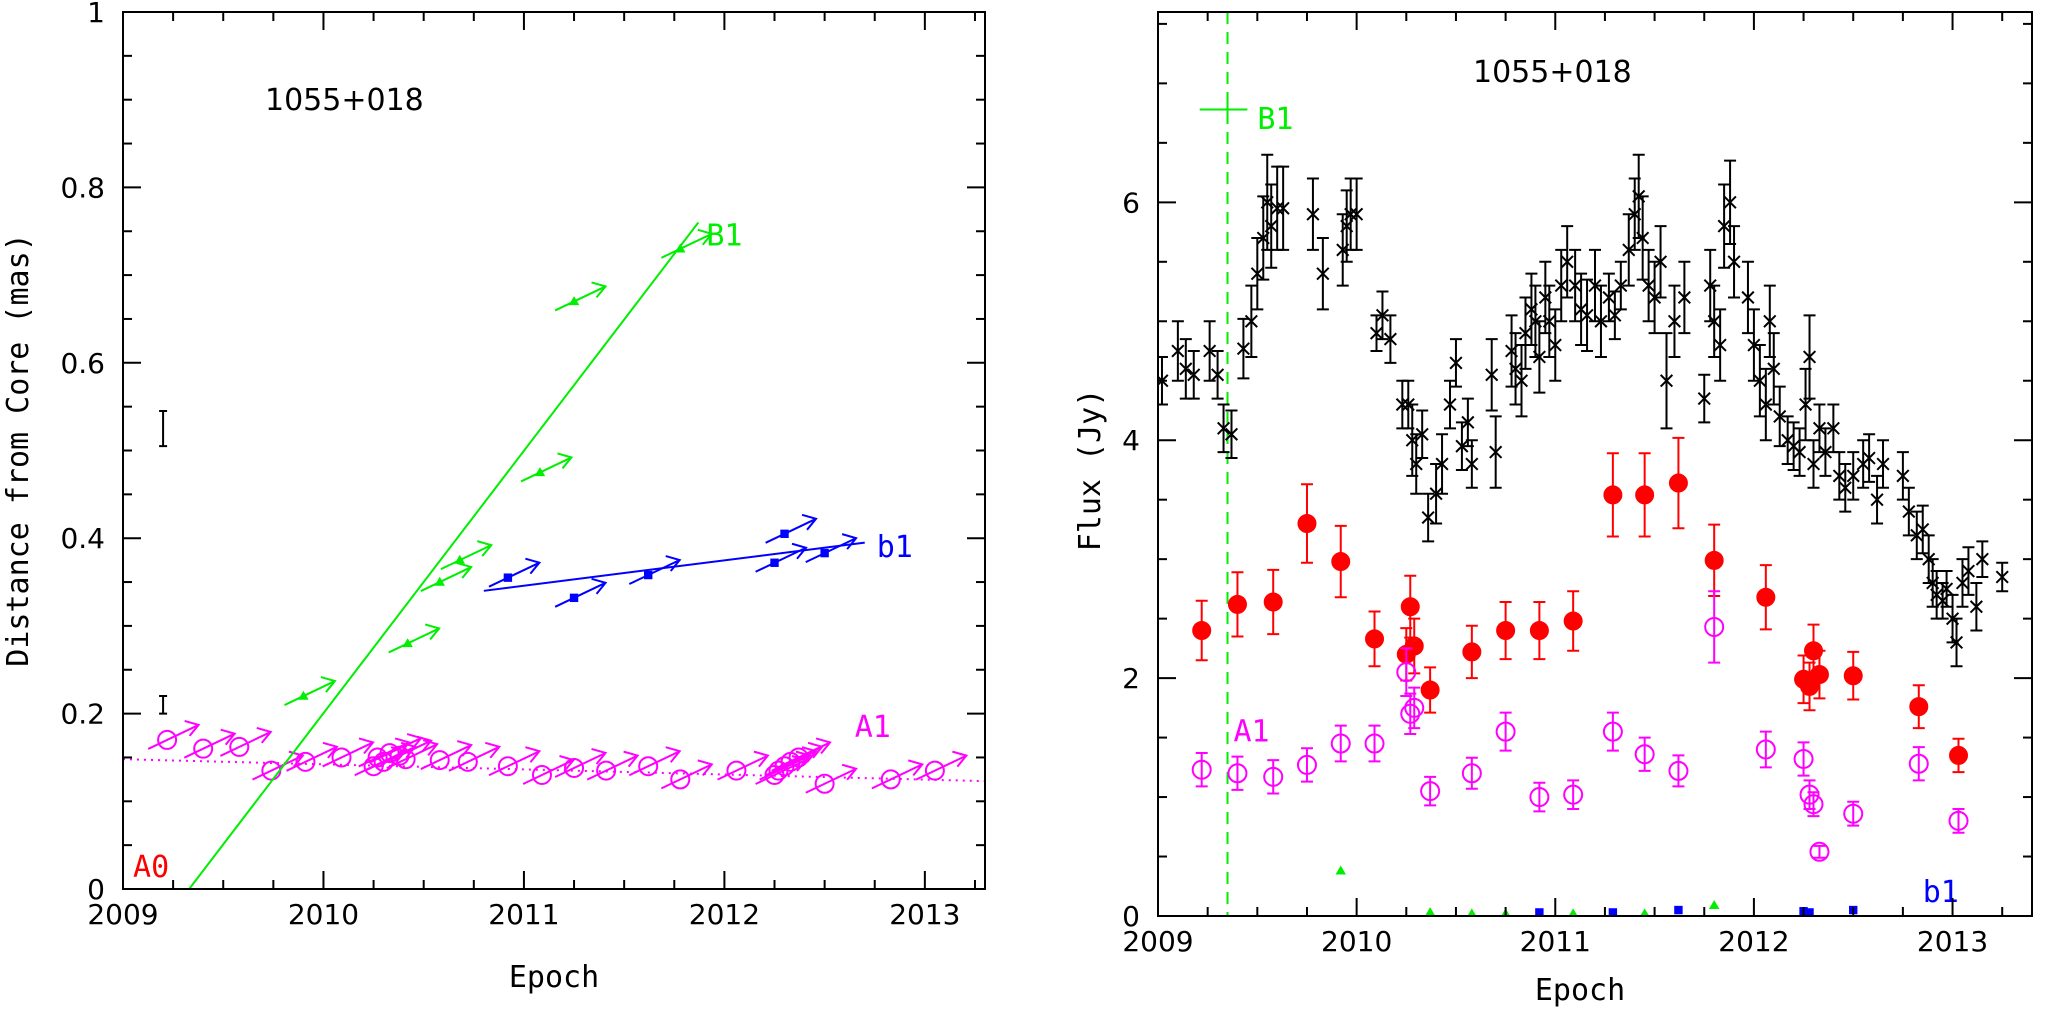 The height and width of the screenshot is (1009, 2052). Describe the element at coordinates (323, 914) in the screenshot. I see `left-x-tick-label: 2010` at that location.